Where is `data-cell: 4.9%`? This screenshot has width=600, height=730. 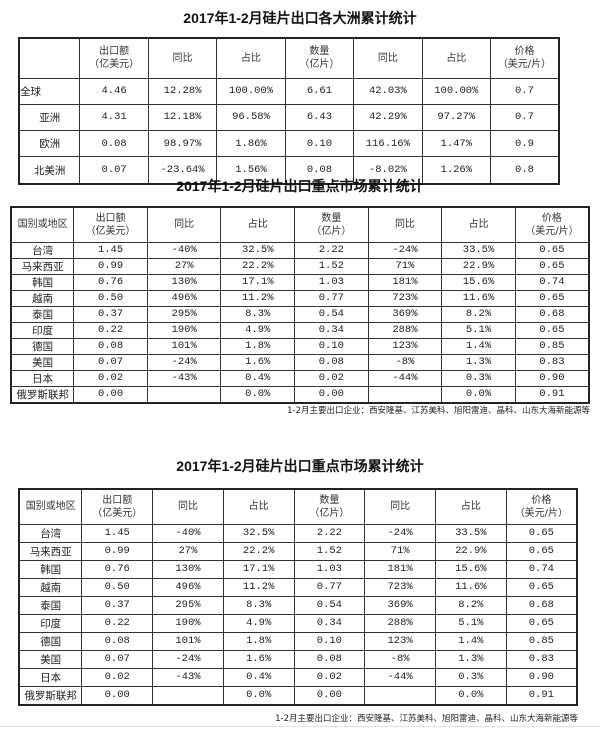
data-cell: 4.9% is located at coordinates (258, 330).